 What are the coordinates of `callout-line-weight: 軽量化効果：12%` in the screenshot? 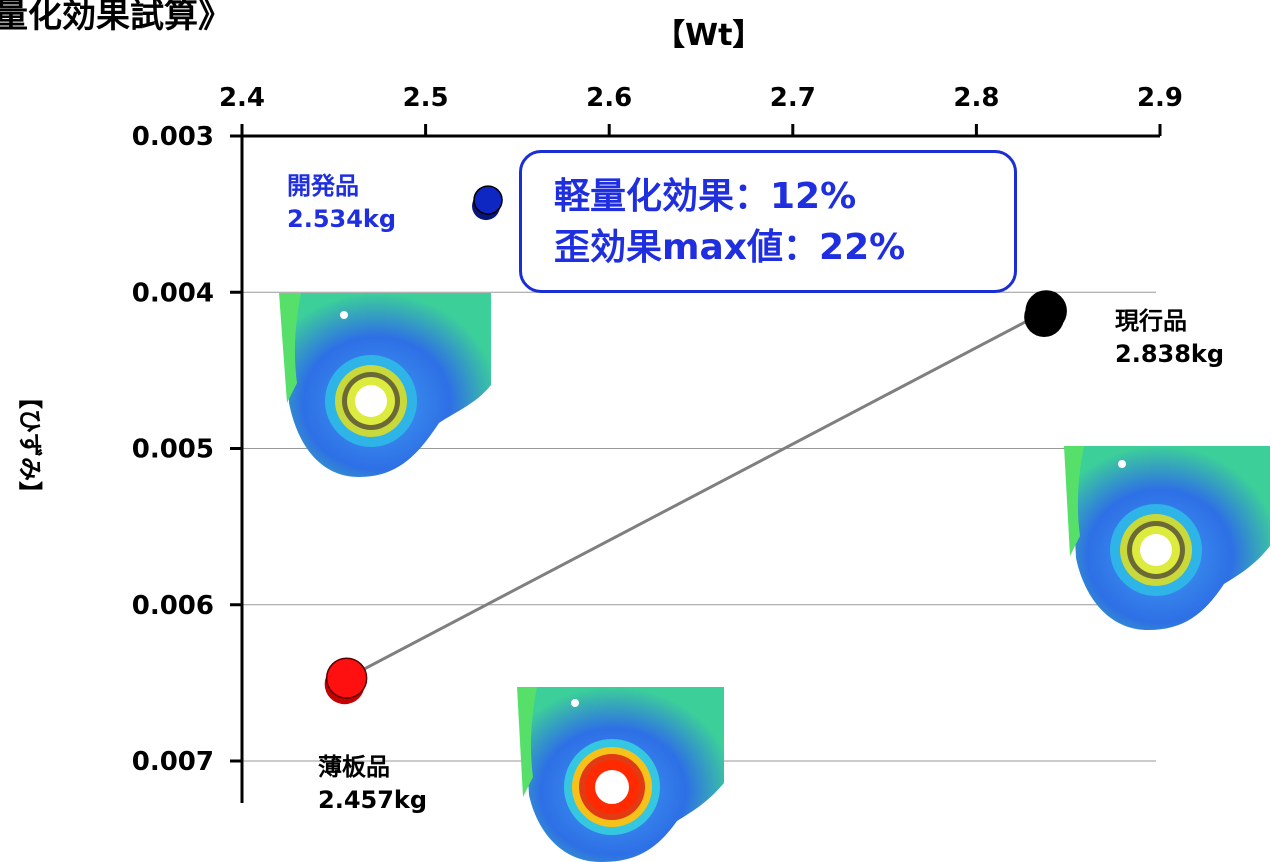 It's located at (705, 196).